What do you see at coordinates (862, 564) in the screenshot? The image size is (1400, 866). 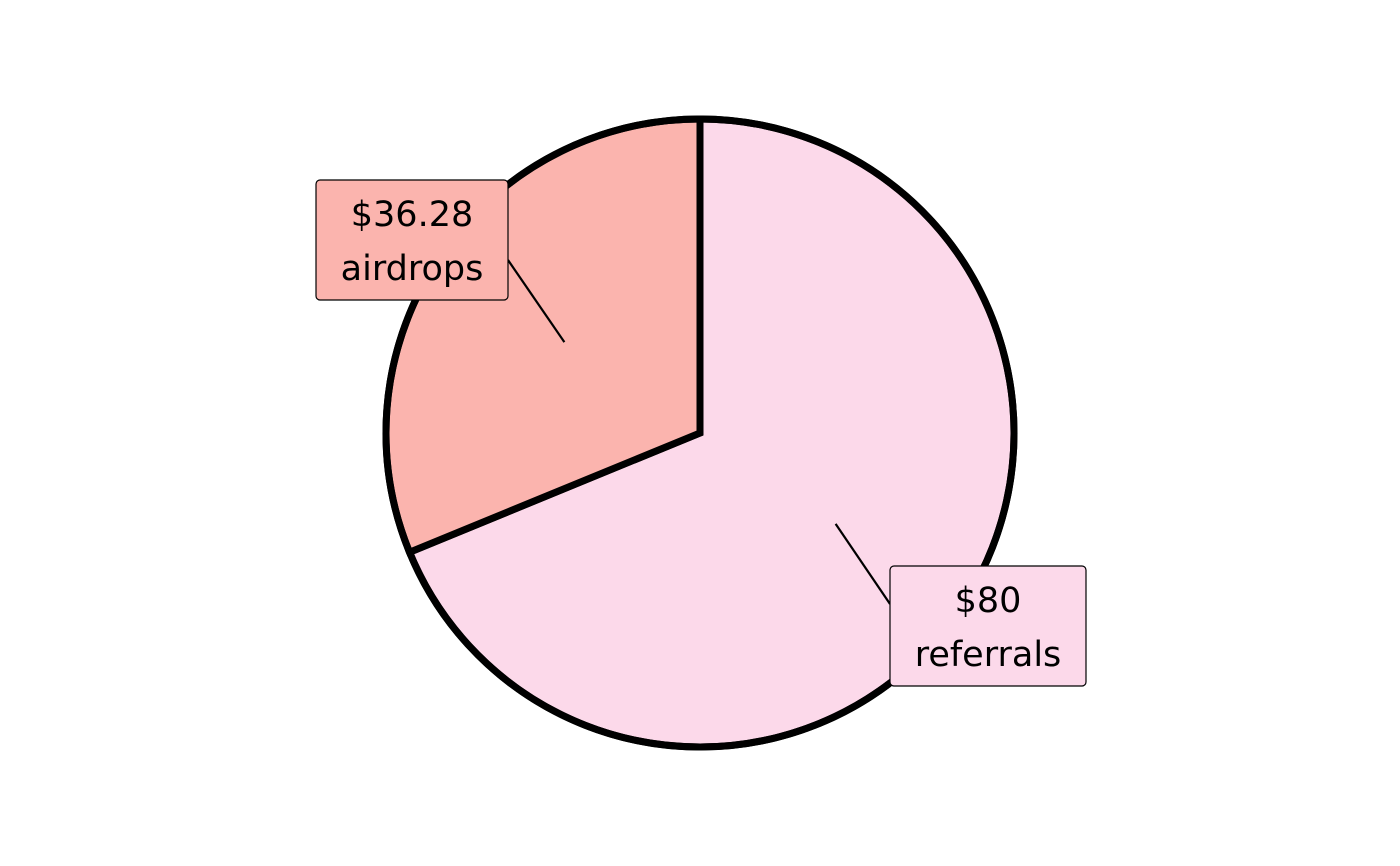 I see `leader-line-referrals` at bounding box center [862, 564].